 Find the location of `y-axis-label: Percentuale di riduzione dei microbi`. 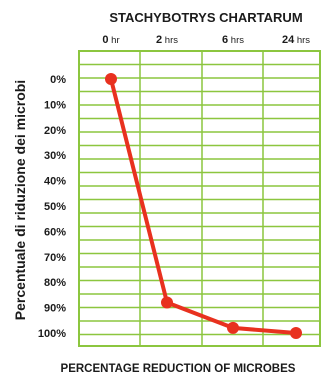

y-axis-label: Percentuale di riduzione dei microbi is located at coordinates (20, 200).